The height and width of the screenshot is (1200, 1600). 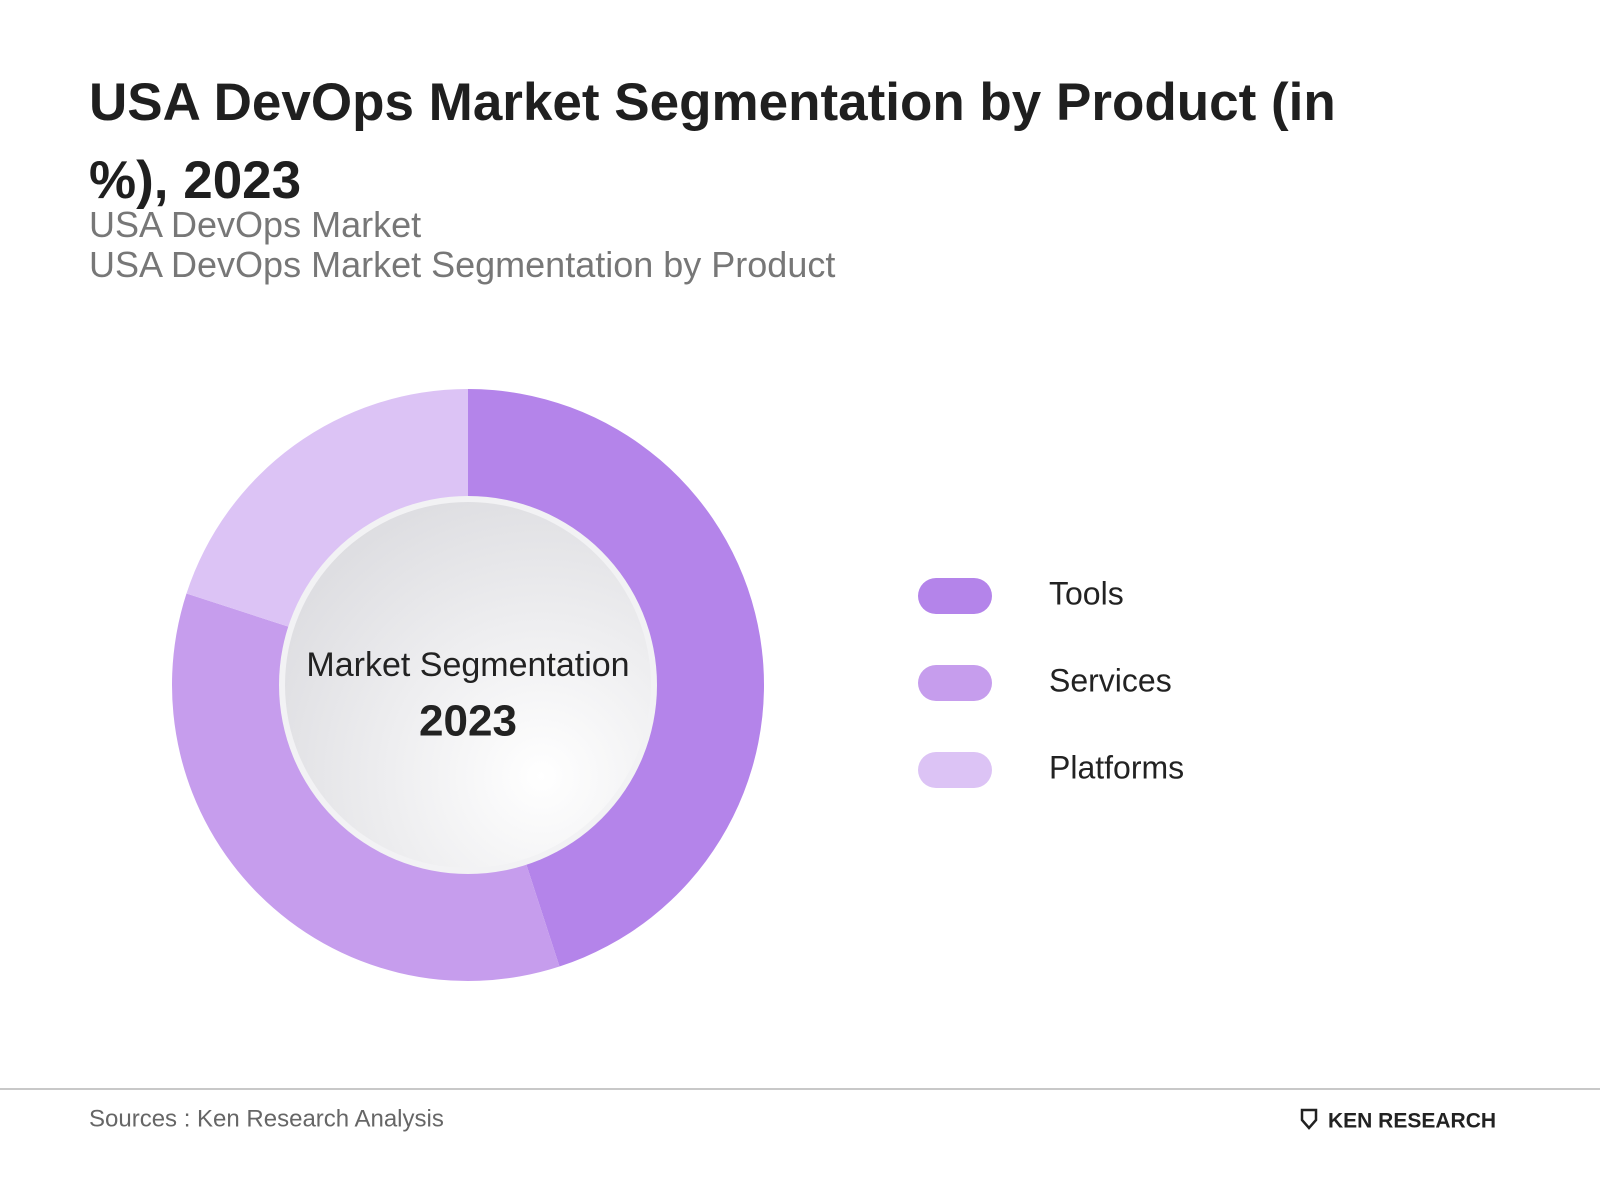 I want to click on center-disc, so click(x=468, y=685).